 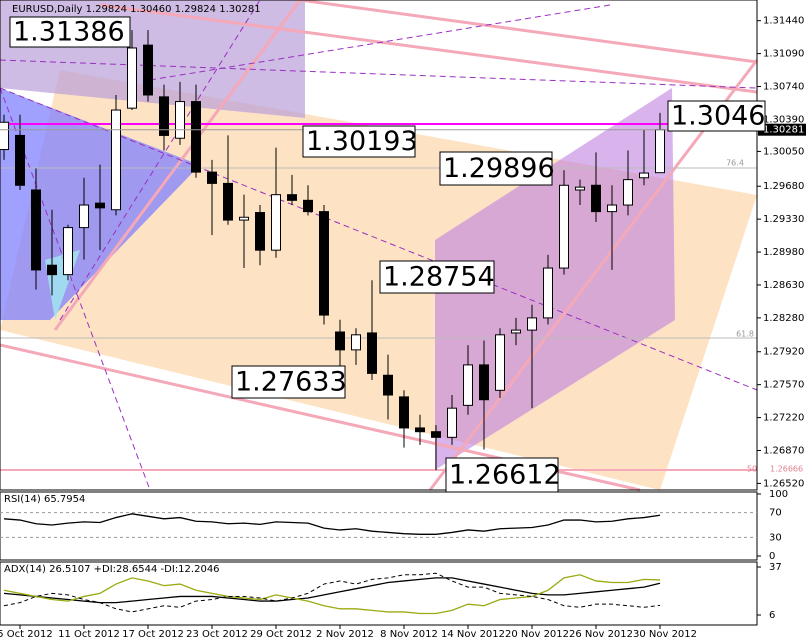 What do you see at coordinates (775, 567) in the screenshot?
I see `y-tick-label: 37` at bounding box center [775, 567].